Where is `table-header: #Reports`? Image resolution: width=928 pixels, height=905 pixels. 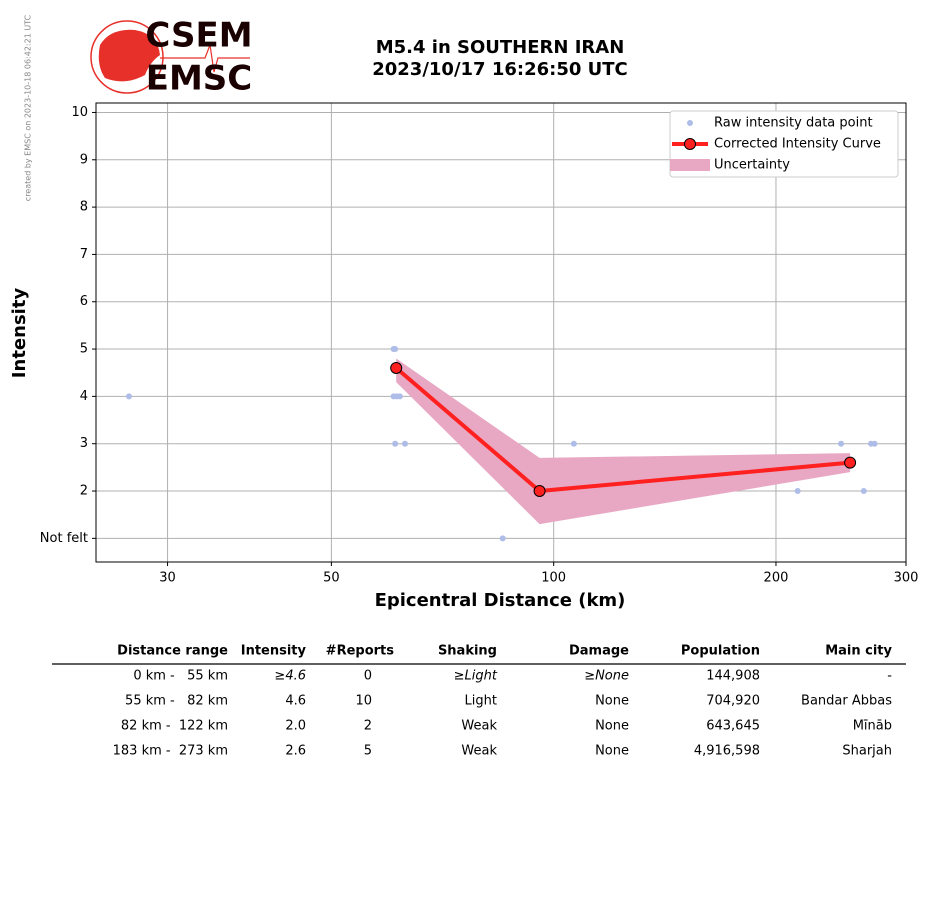
table-header: #Reports is located at coordinates (360, 651).